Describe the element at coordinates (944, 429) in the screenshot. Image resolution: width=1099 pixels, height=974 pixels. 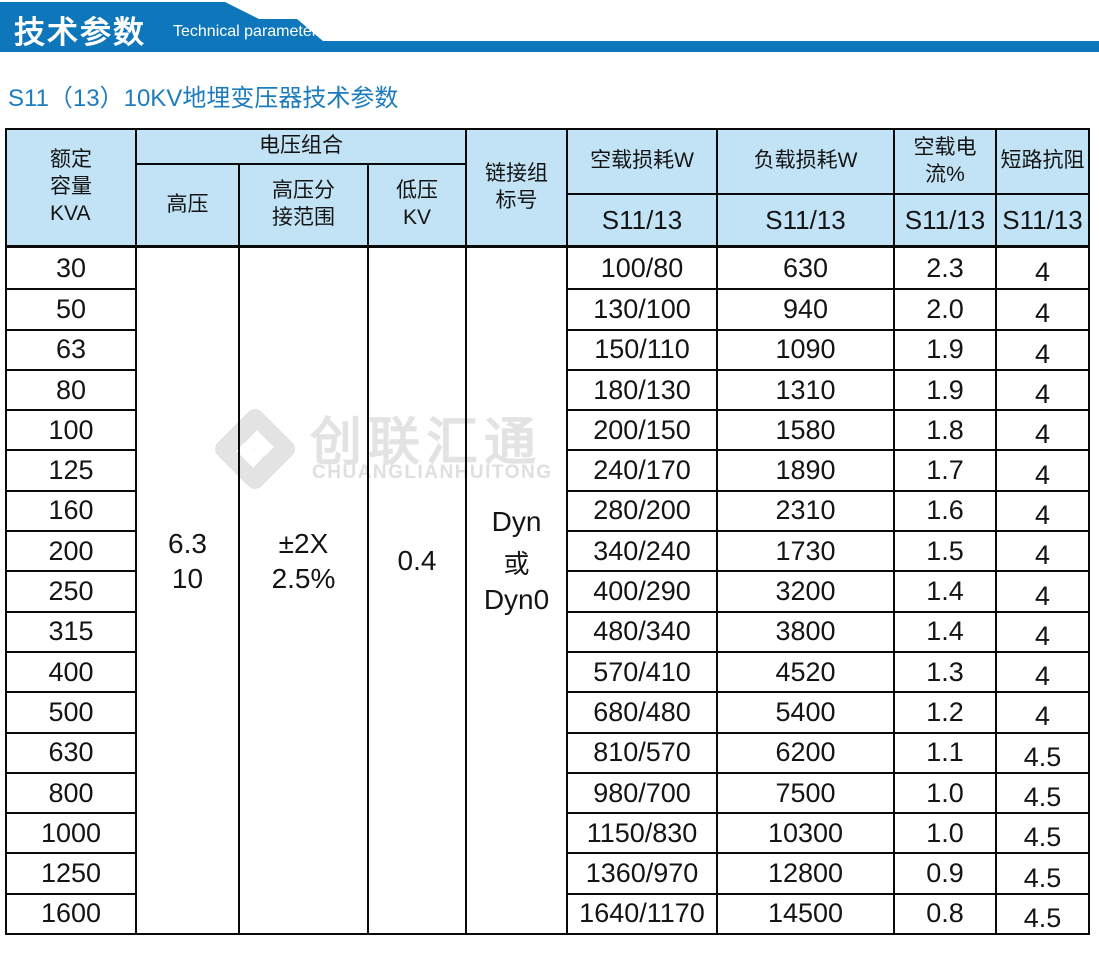
I see `cell-no-load-current: 1.8` at that location.